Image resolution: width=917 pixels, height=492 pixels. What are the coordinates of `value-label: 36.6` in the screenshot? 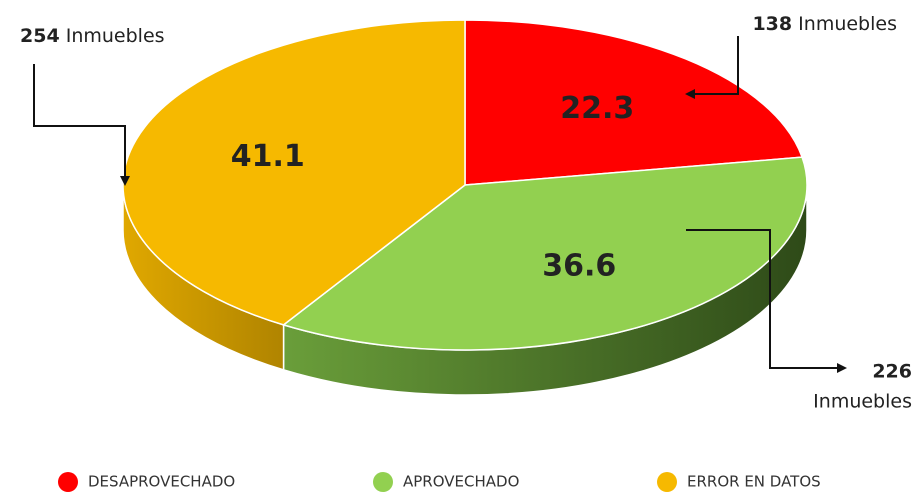 It's located at (579, 266).